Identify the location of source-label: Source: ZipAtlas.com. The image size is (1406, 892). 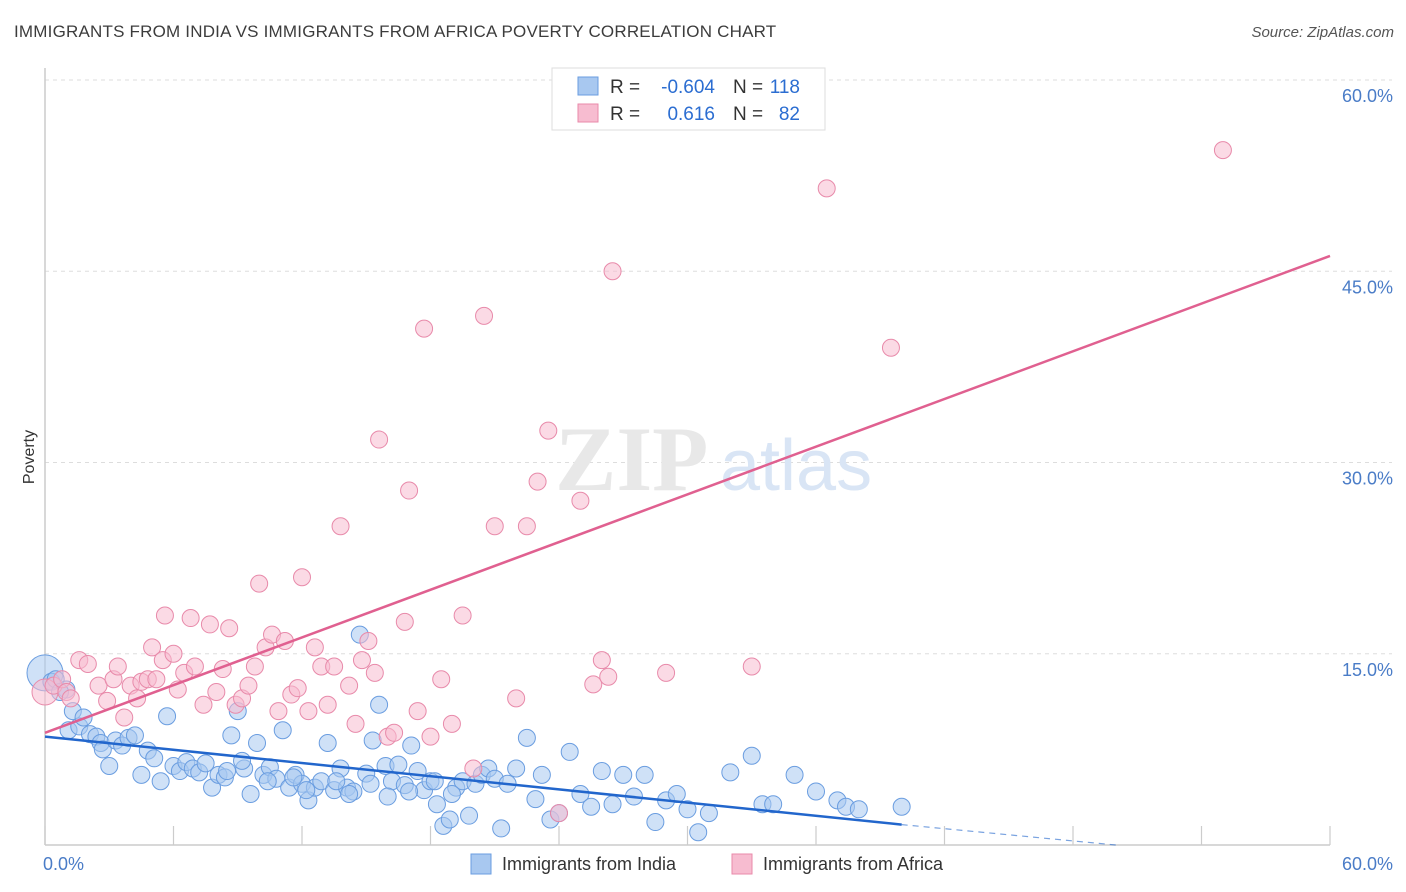
(1322, 32).